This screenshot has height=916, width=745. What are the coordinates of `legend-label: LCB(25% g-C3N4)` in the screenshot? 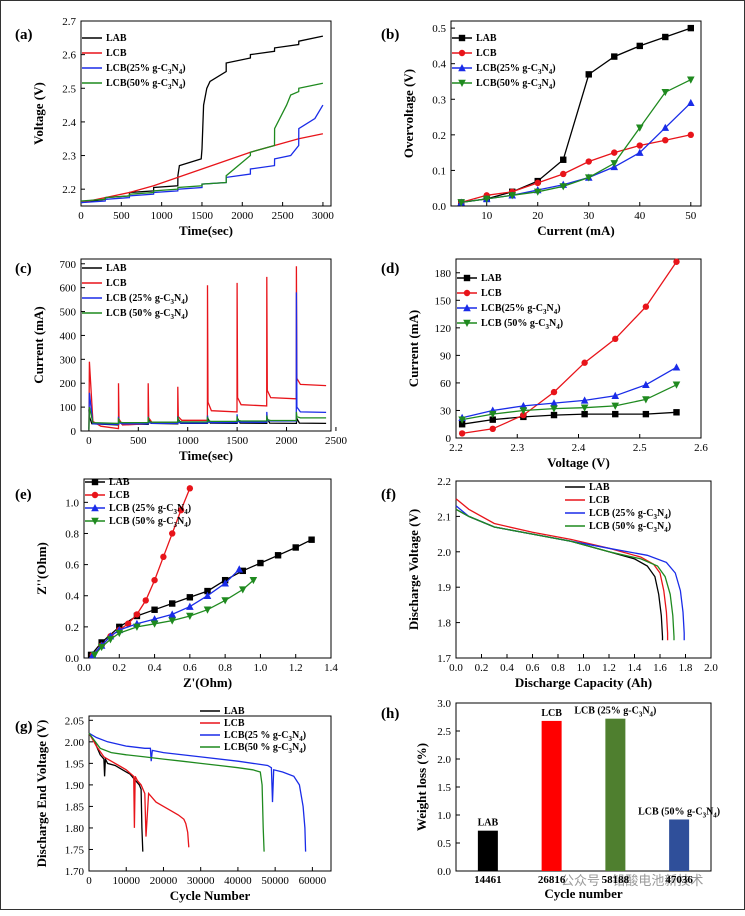 It's located at (146, 69).